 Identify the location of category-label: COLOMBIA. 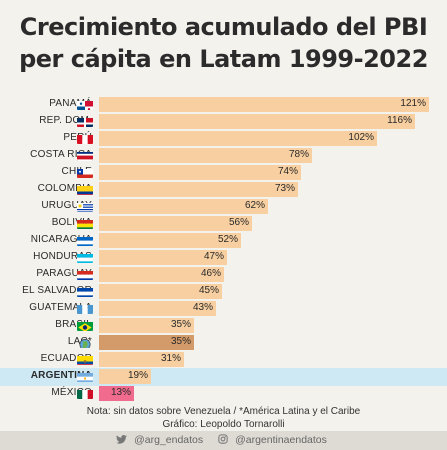
(64, 188).